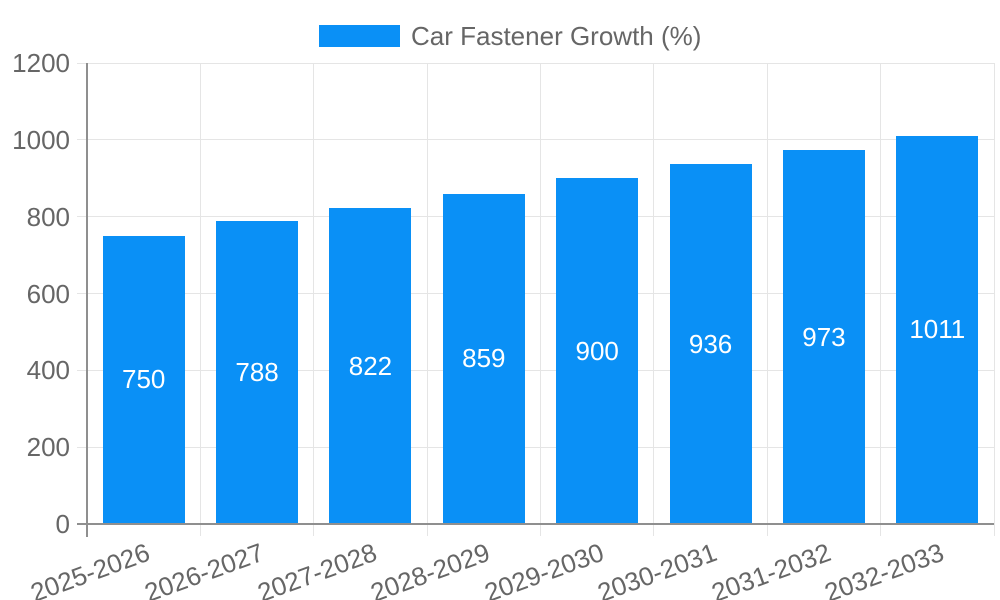  Describe the element at coordinates (544, 568) in the screenshot. I see `x-tick-label: 2029-2030` at that location.